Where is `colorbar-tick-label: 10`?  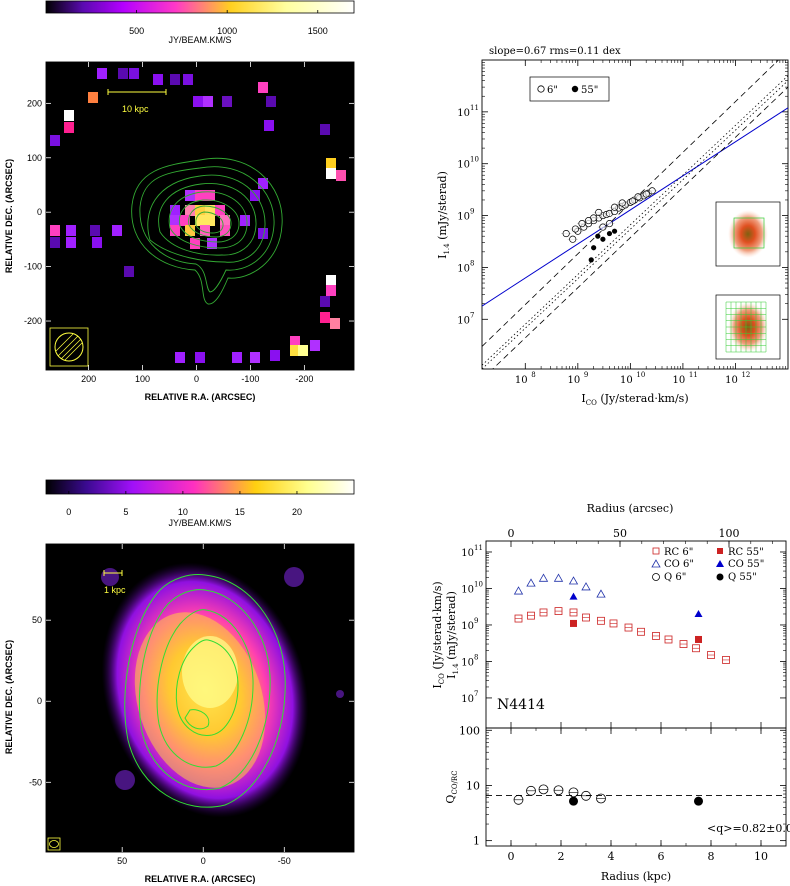 colorbar-tick-label: 10 is located at coordinates (183, 512).